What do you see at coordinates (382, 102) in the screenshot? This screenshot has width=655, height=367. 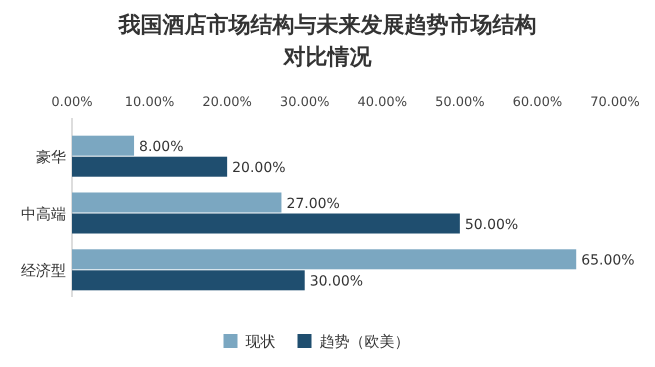 I see `x-tick-label: 40.00%` at bounding box center [382, 102].